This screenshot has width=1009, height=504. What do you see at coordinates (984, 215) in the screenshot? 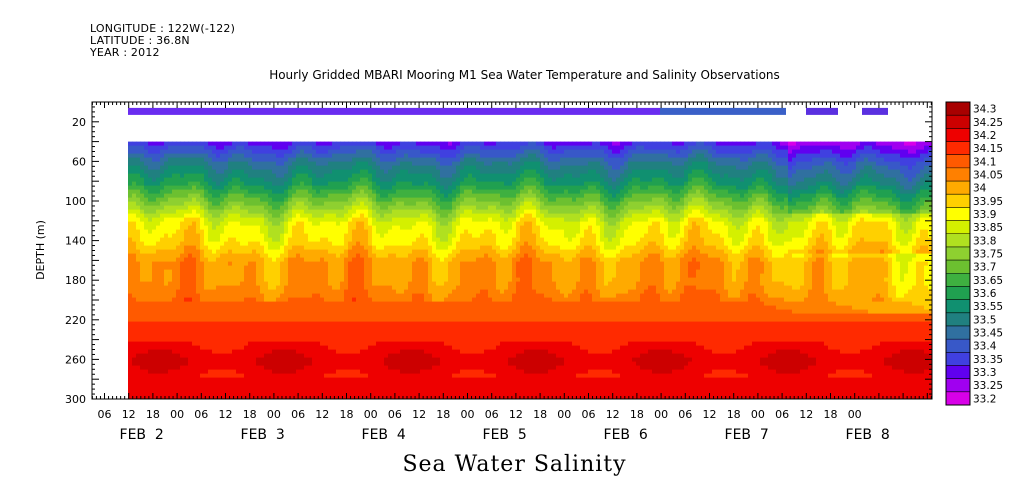
I see `colorbar-label: 33.9` at bounding box center [984, 215].